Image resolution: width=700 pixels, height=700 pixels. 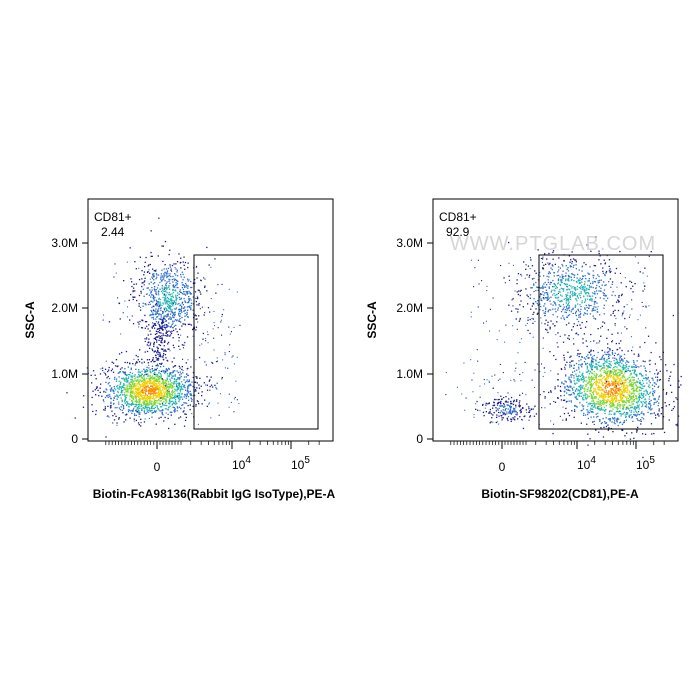 What do you see at coordinates (214, 494) in the screenshot?
I see `x-axis-label: Biotin-FcA98136(Rabbit IgG IsoType),PE-A` at bounding box center [214, 494].